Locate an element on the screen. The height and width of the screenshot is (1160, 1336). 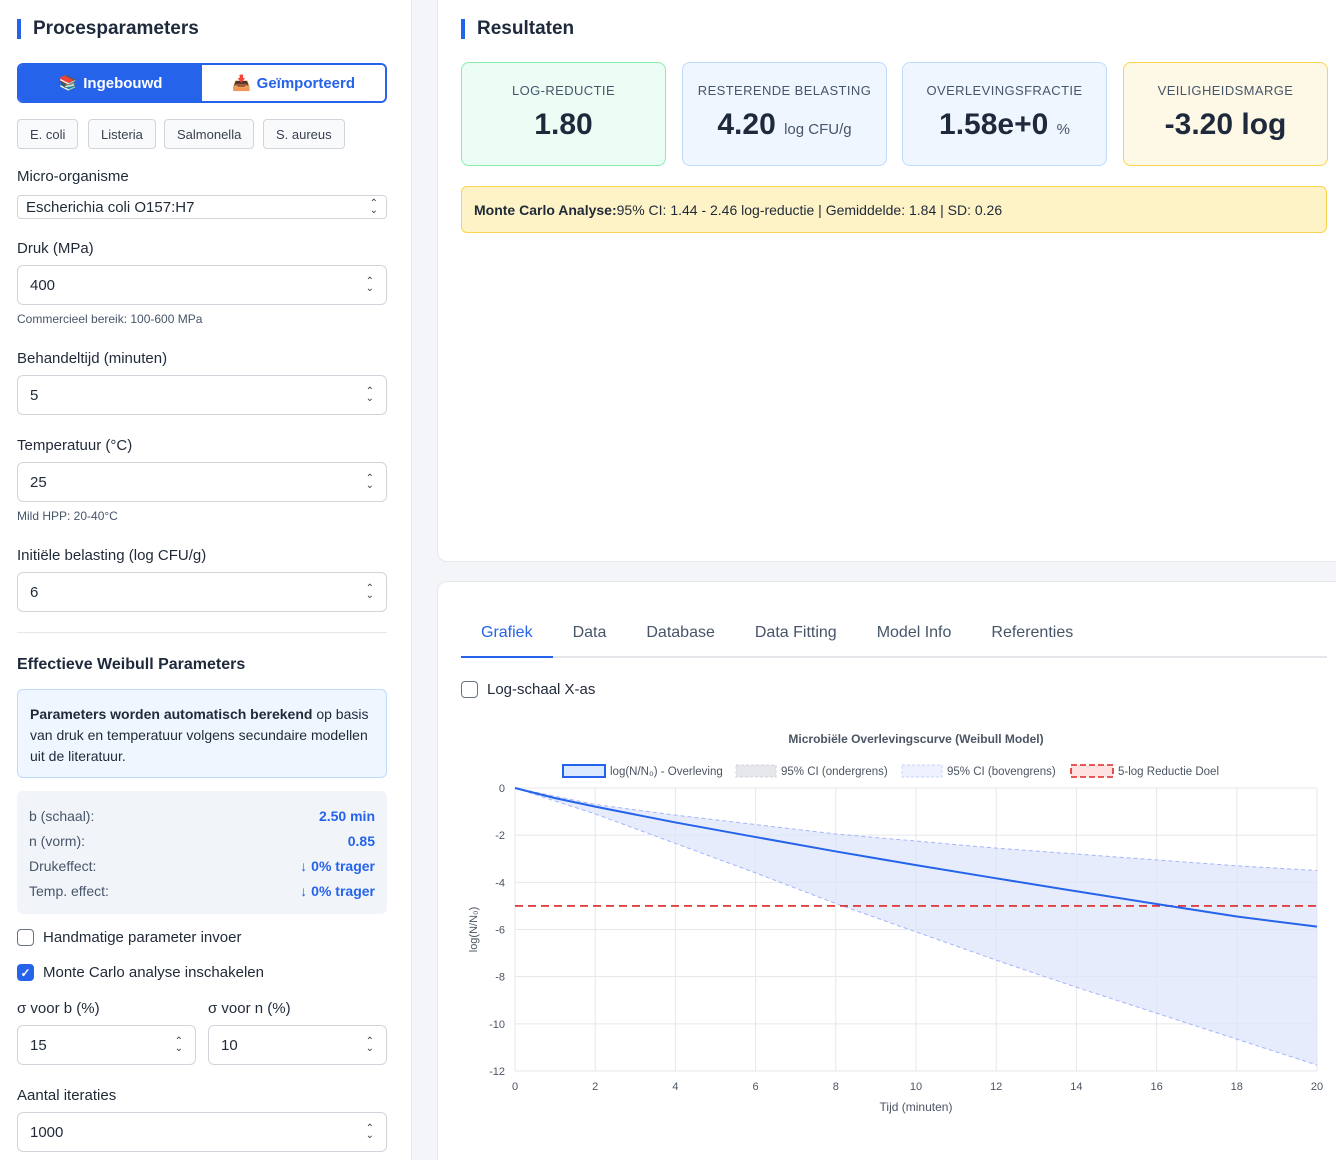
survival-card: OVERLEVINGSFRACTIE 1.58e+0 % is located at coordinates (1004, 114).